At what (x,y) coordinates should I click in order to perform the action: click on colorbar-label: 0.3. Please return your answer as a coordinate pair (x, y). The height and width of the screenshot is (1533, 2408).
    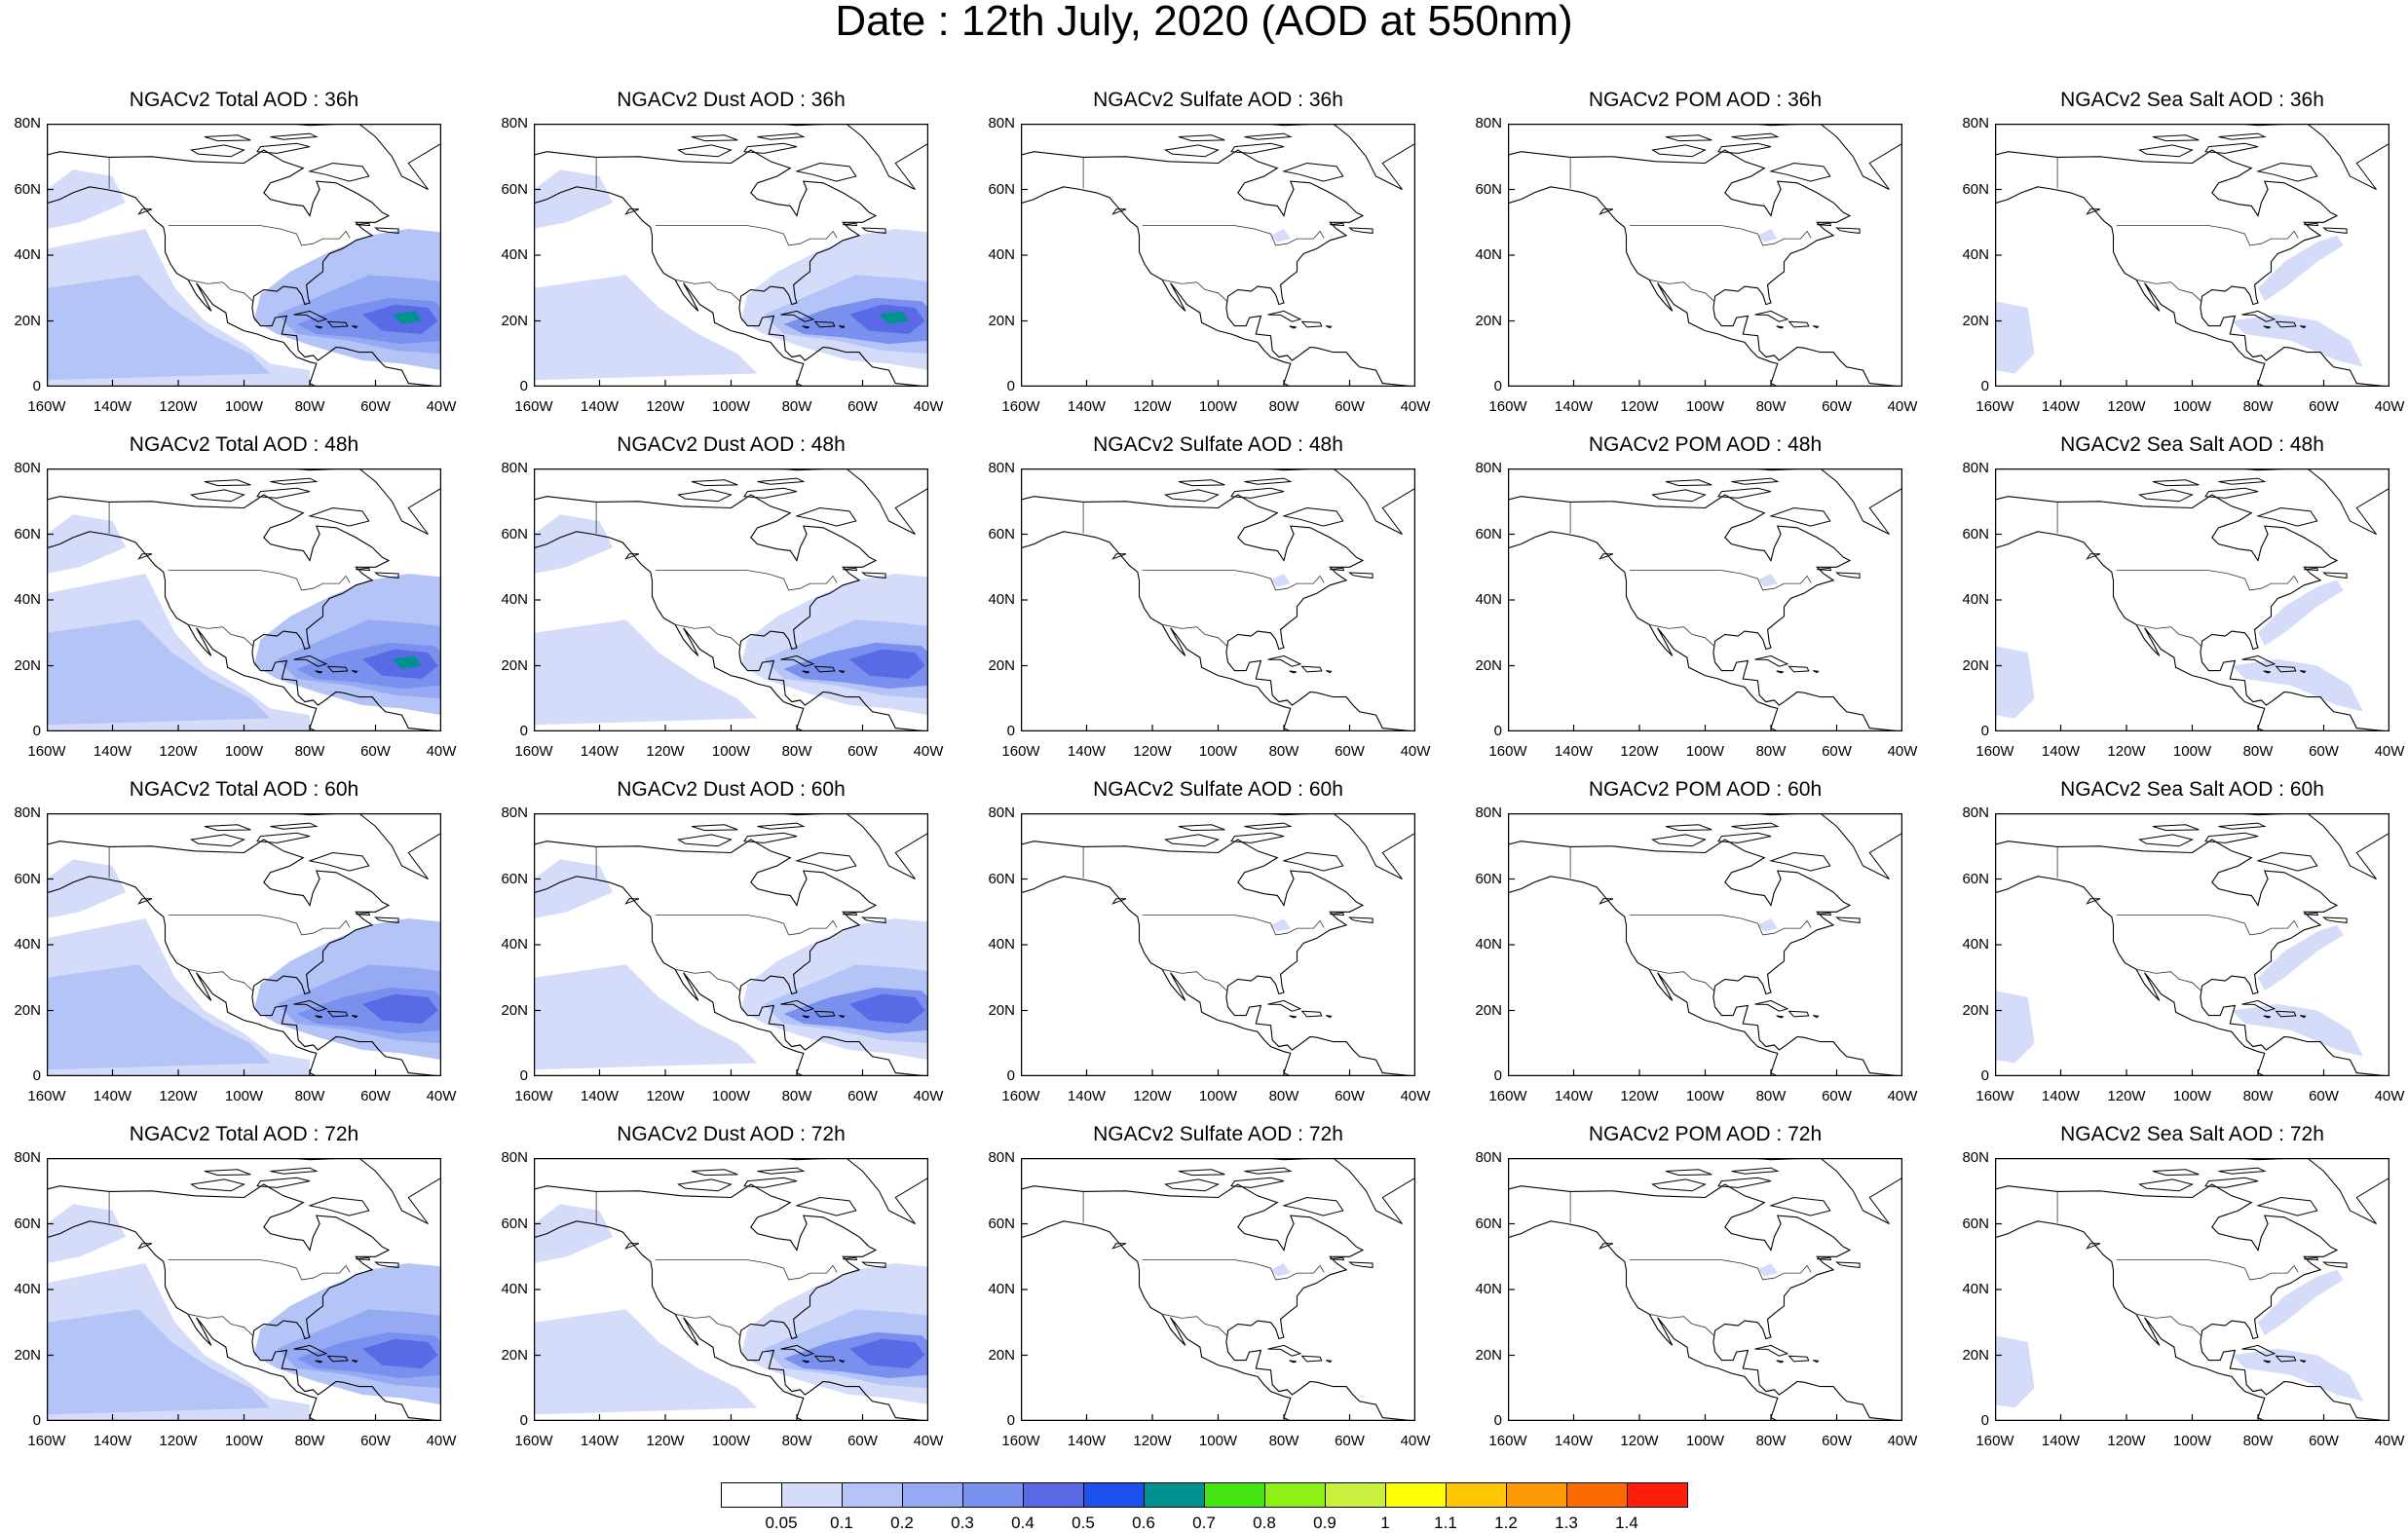
    Looking at the image, I should click on (962, 1523).